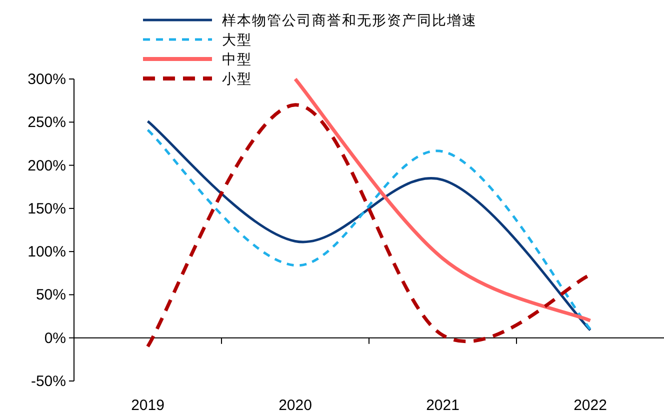 The height and width of the screenshot is (414, 664). What do you see at coordinates (237, 80) in the screenshot?
I see `legend-label: 小型` at bounding box center [237, 80].